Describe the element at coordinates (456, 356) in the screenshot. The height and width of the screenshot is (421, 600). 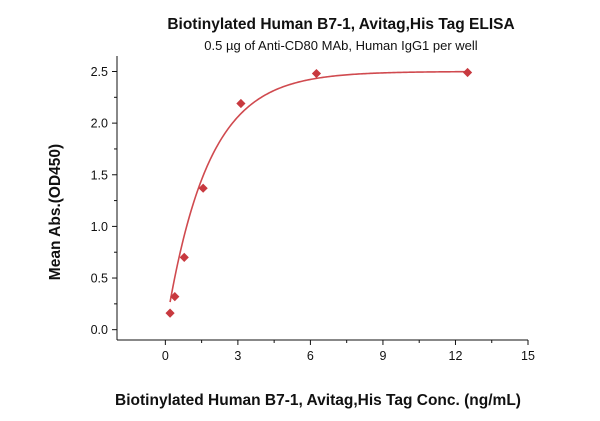
I see `x-tick-label: 12` at that location.